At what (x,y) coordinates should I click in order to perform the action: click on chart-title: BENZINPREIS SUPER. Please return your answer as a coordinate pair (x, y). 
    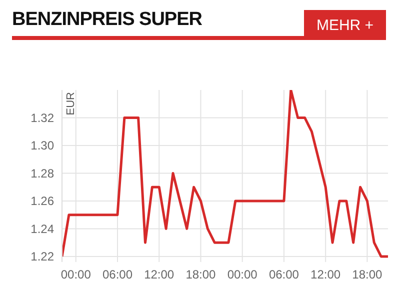
    Looking at the image, I should click on (107, 20).